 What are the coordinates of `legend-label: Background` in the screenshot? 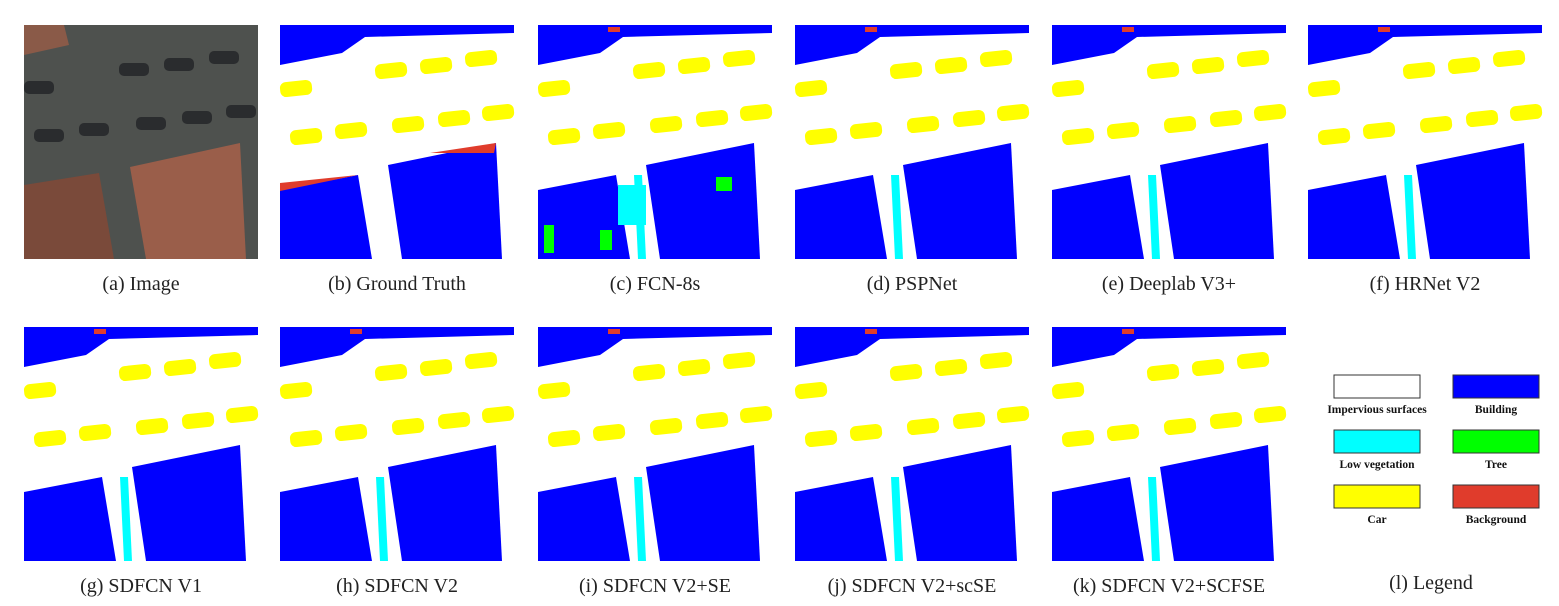 It's located at (1496, 520).